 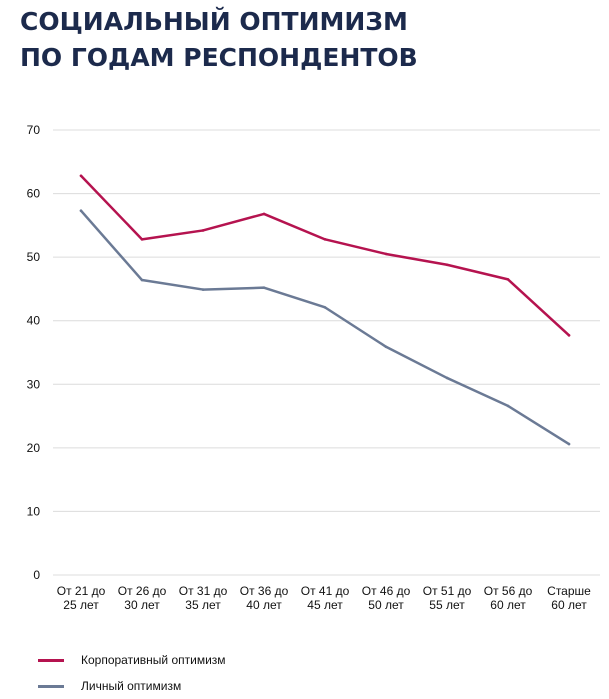 What do you see at coordinates (34, 511) in the screenshot?
I see `y-tick-label-10: 10` at bounding box center [34, 511].